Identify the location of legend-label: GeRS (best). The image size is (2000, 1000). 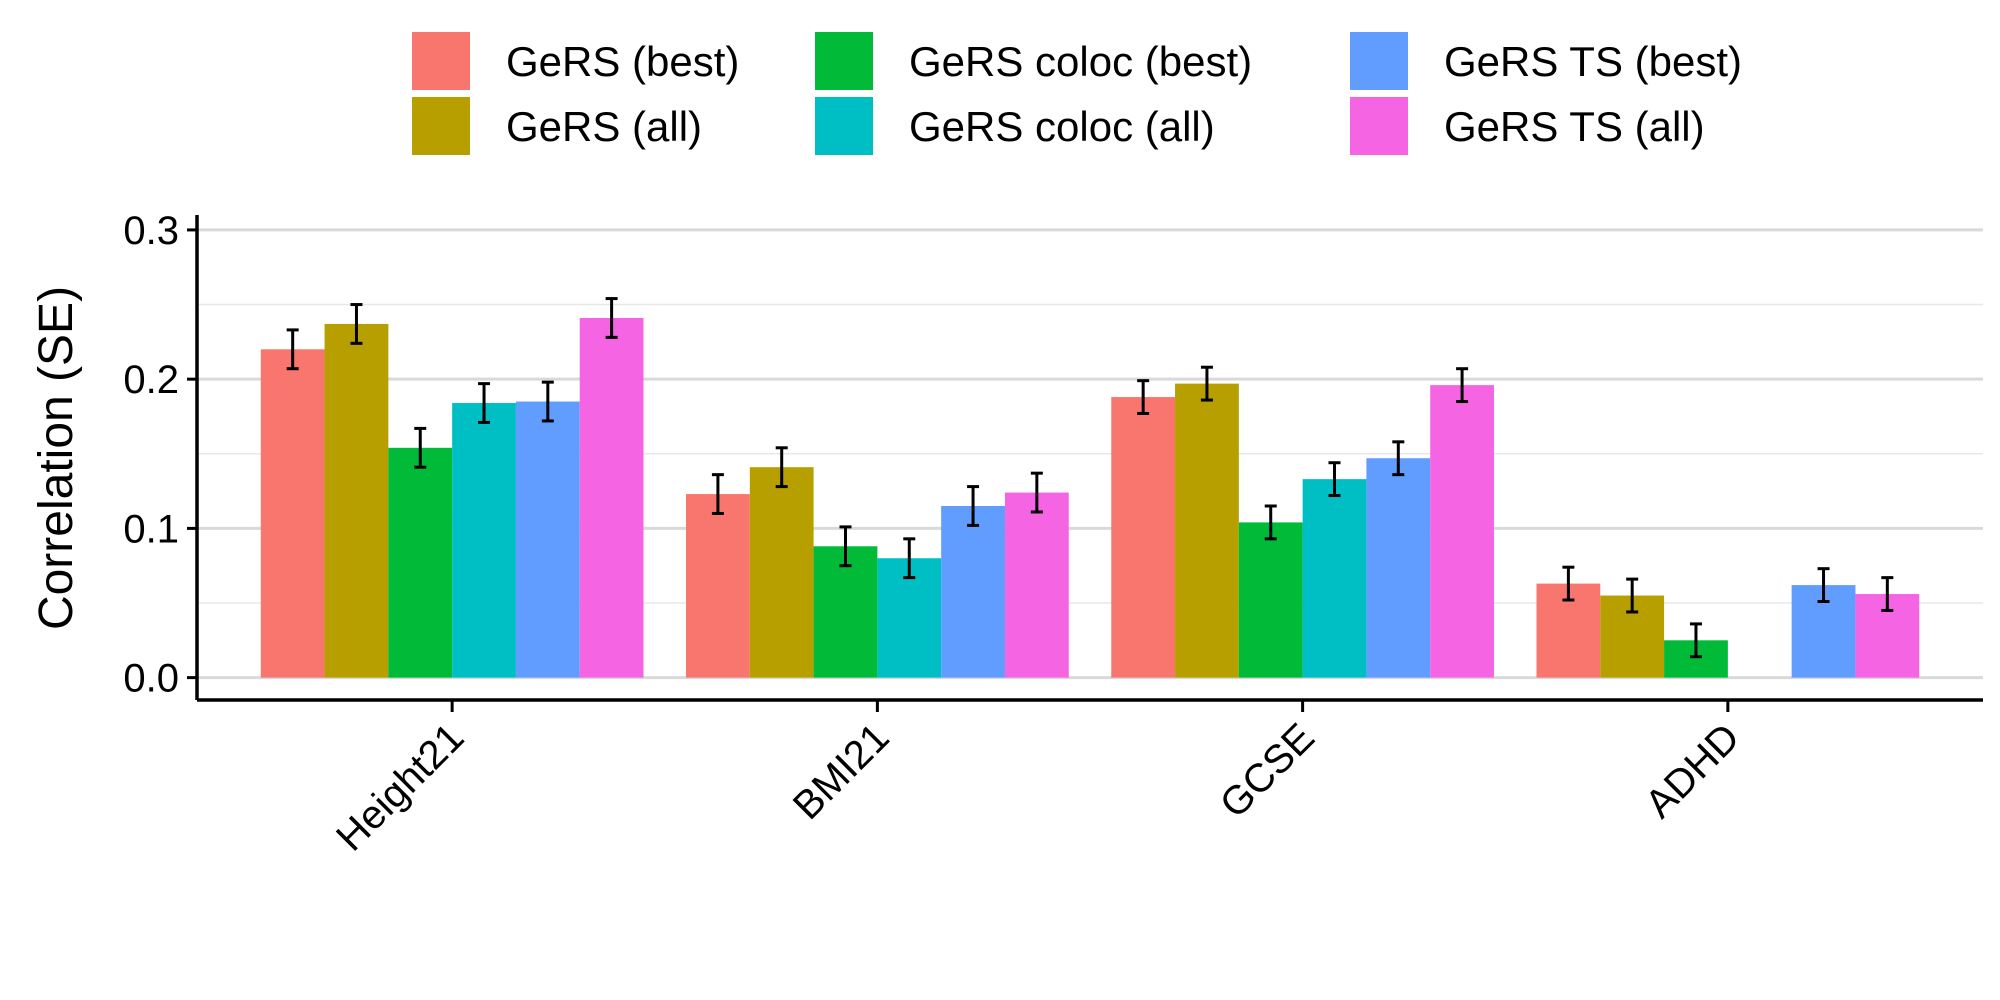
(622, 61).